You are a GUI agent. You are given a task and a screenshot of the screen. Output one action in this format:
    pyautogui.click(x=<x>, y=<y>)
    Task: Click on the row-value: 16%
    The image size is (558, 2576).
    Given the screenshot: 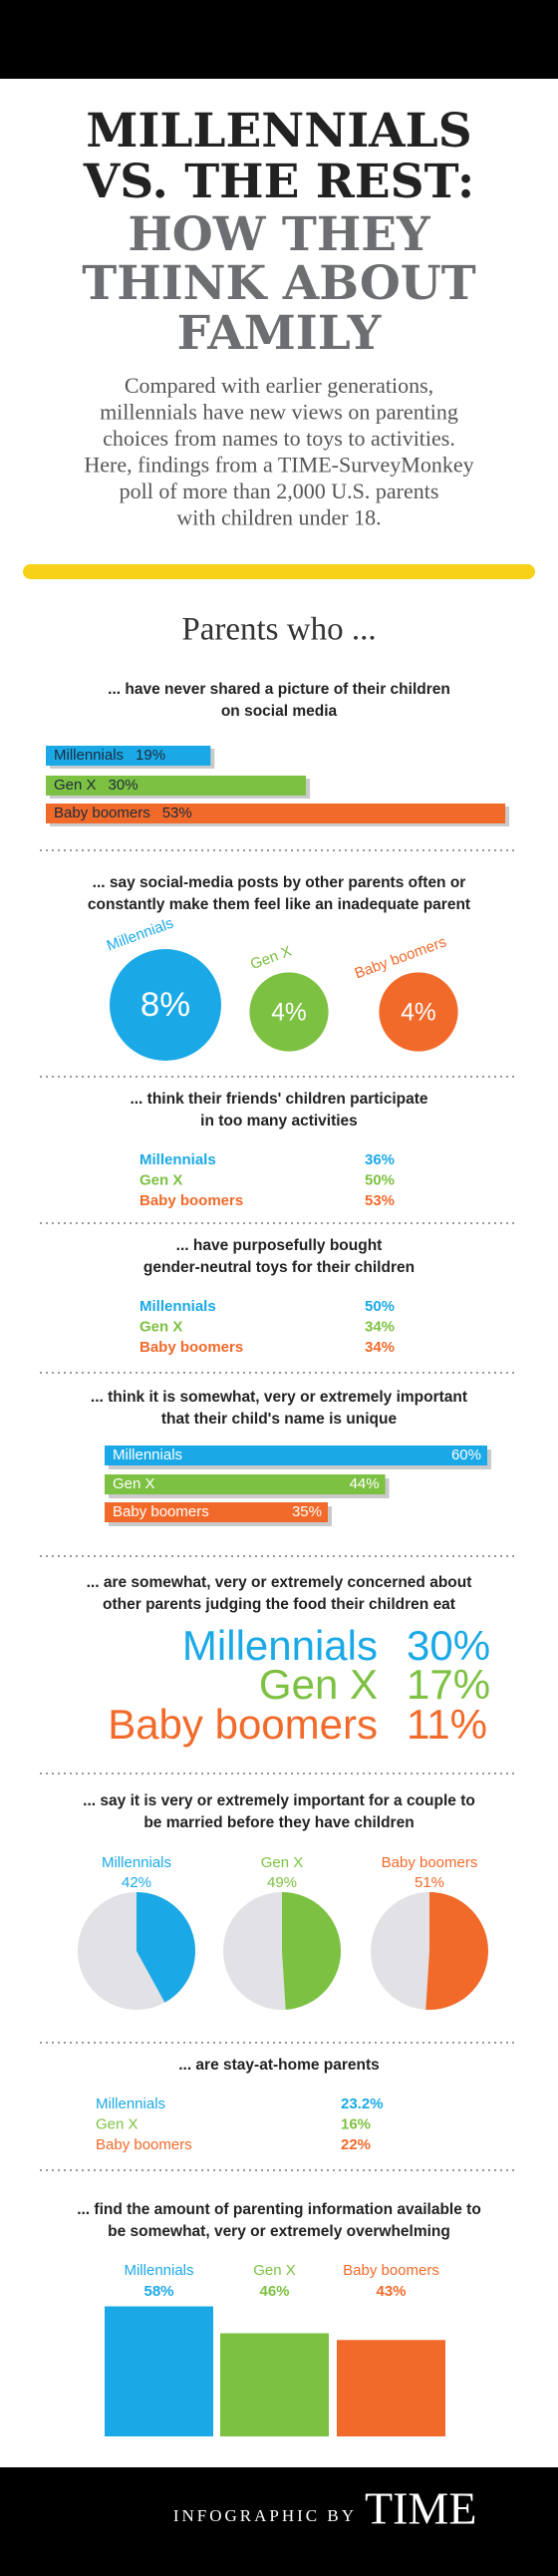 What is the action you would take?
    pyautogui.click(x=356, y=2123)
    